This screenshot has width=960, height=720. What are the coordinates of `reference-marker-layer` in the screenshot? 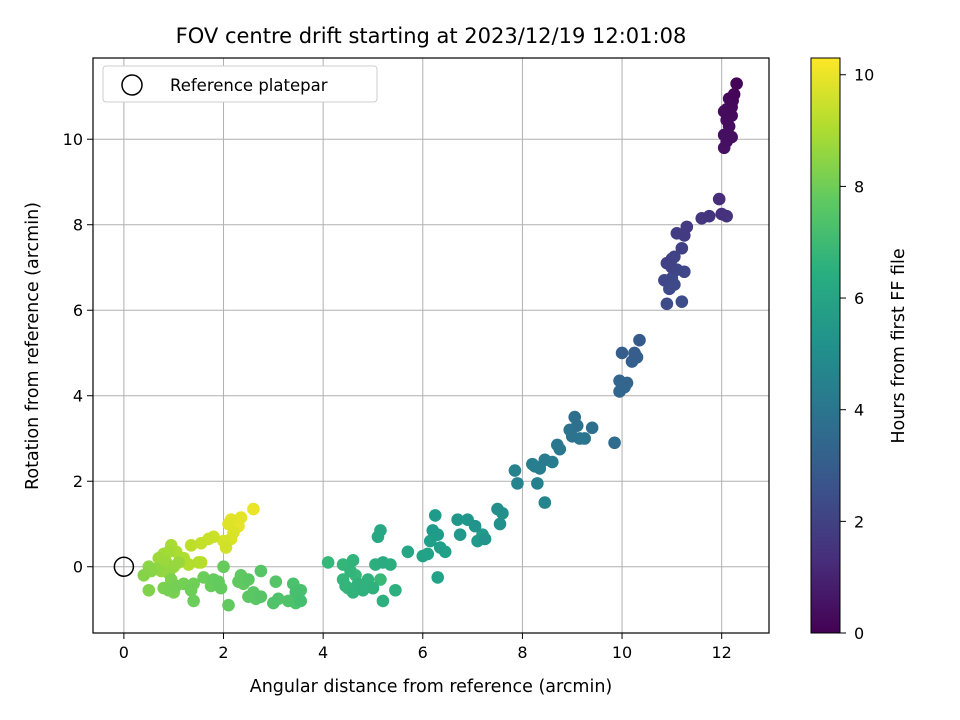 It's located at (124, 566).